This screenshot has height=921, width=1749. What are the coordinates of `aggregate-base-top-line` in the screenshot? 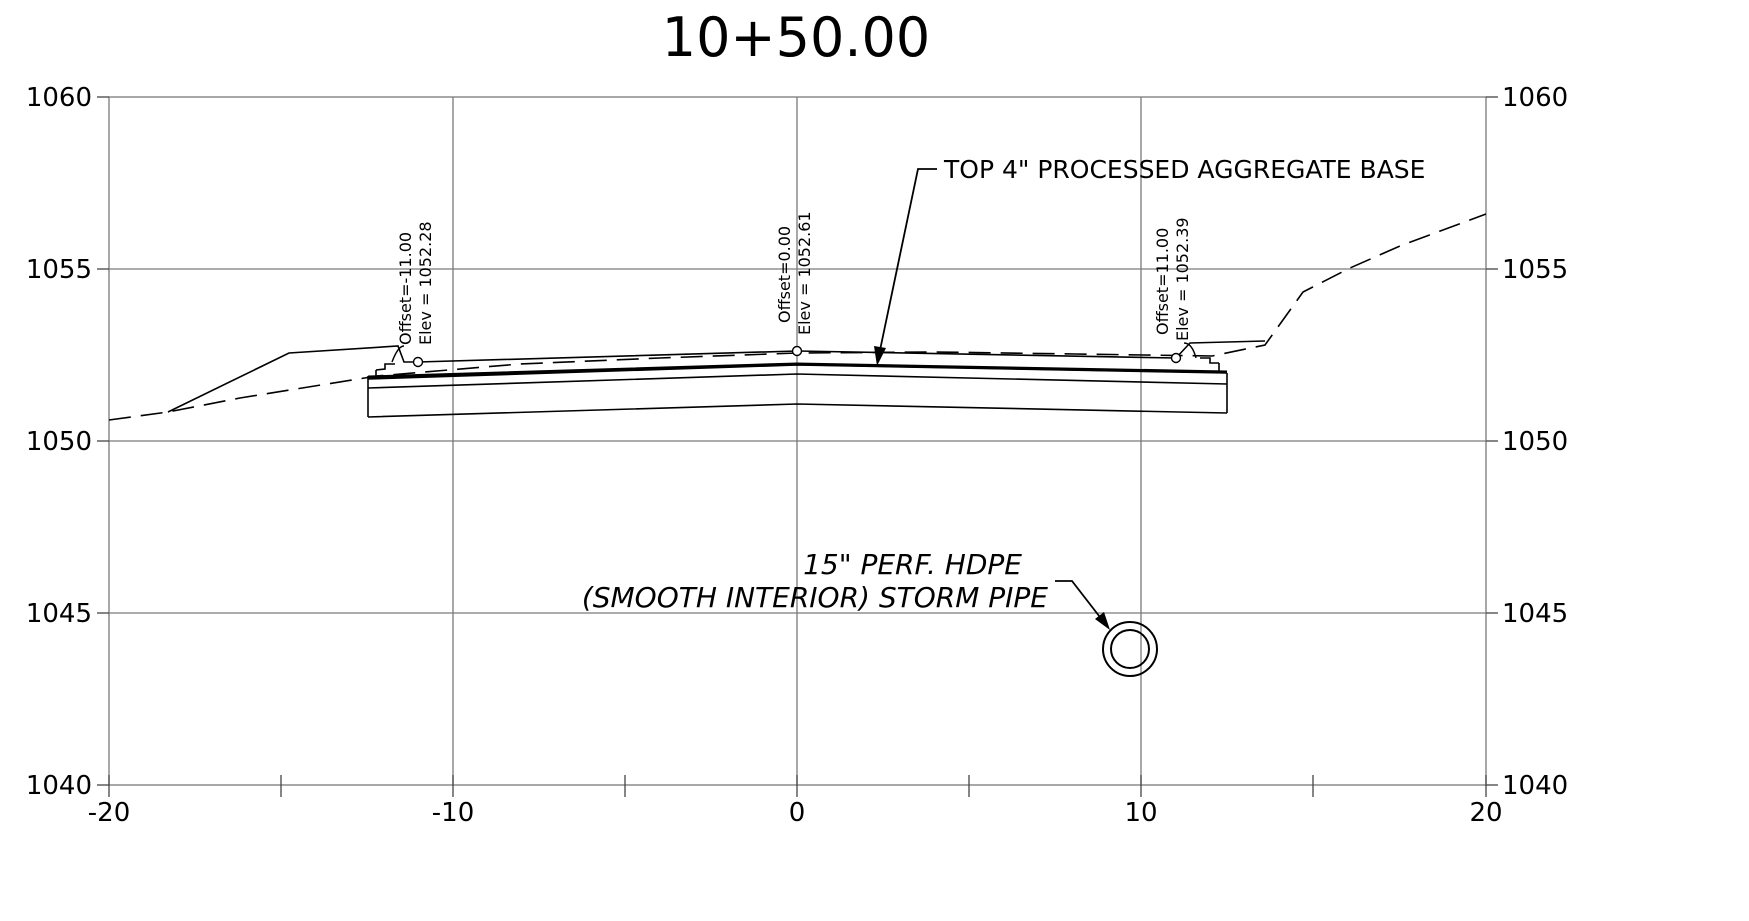 It's located at (797, 370).